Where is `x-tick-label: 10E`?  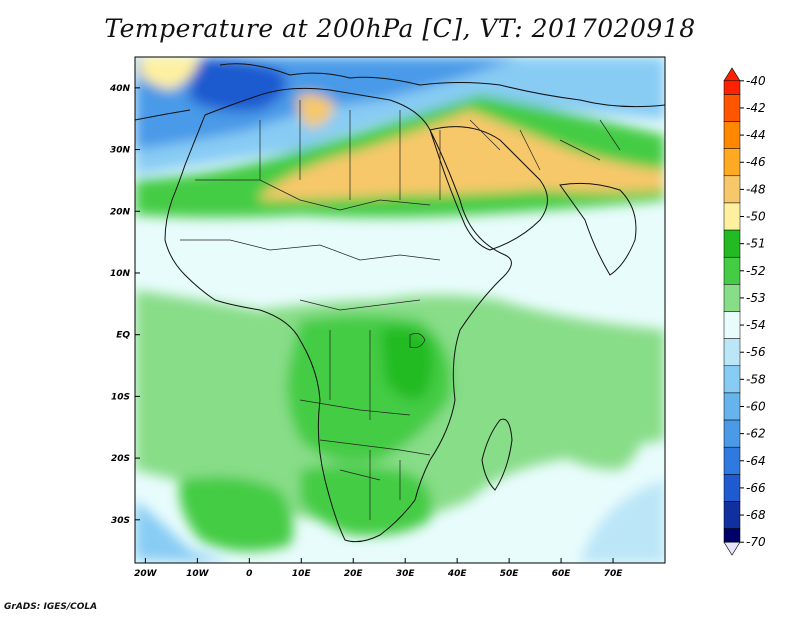
x-tick-label: 10E is located at coordinates (302, 574).